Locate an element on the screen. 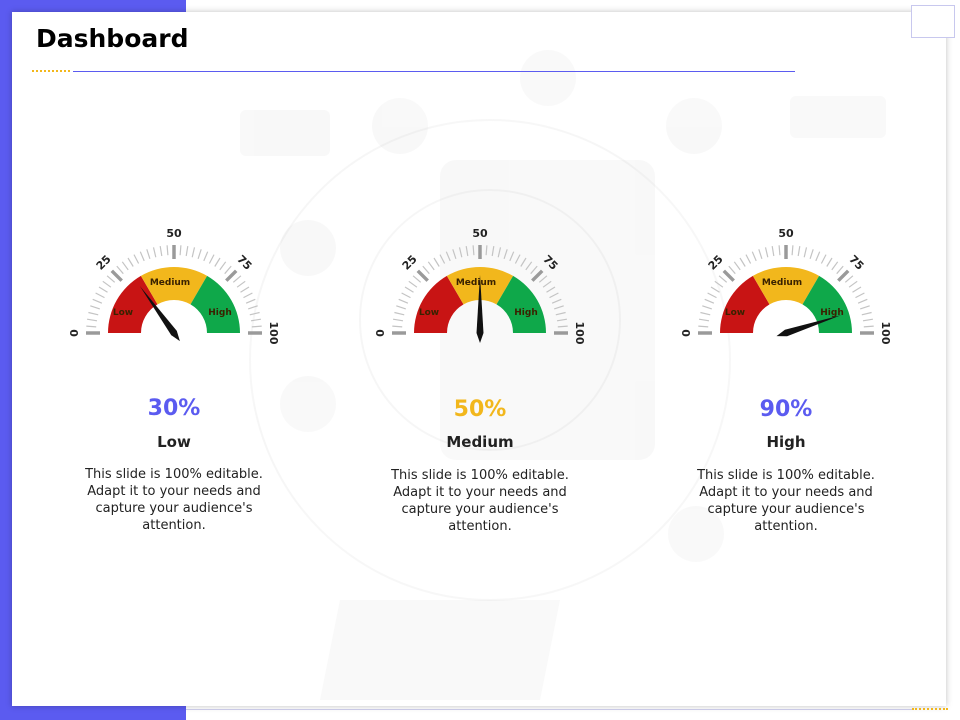  zone-label-low: Low is located at coordinates (735, 313).